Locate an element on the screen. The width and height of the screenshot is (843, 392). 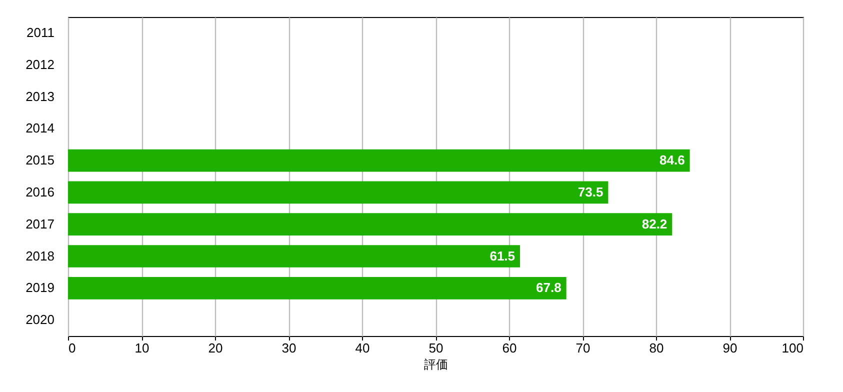
y-tick-label: 2019 is located at coordinates (40, 288).